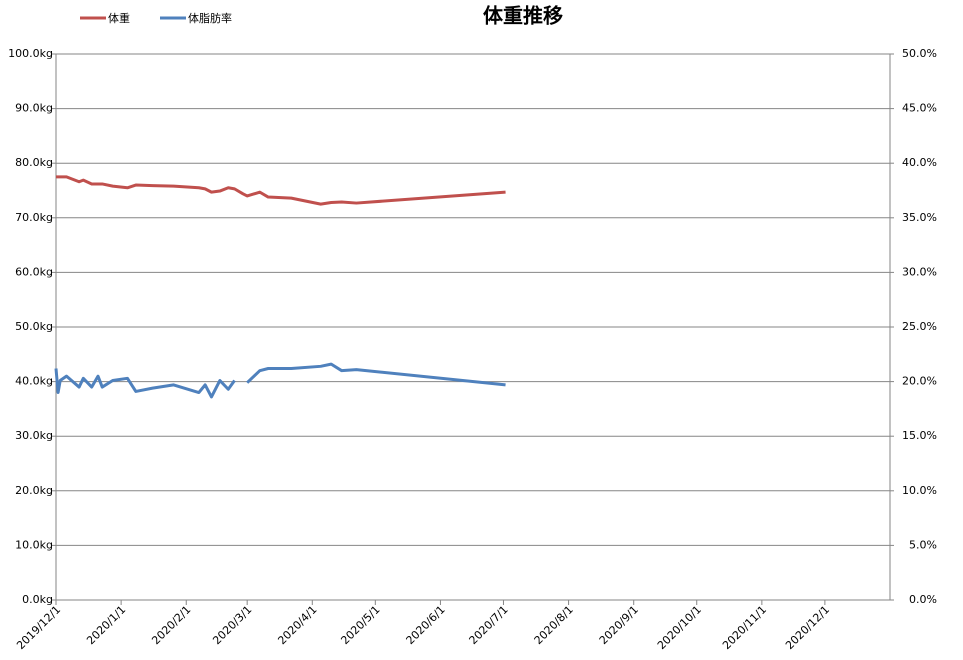 The width and height of the screenshot is (963, 660). Describe the element at coordinates (919, 217) in the screenshot. I see `y2-tick-label: 35.0%` at that location.